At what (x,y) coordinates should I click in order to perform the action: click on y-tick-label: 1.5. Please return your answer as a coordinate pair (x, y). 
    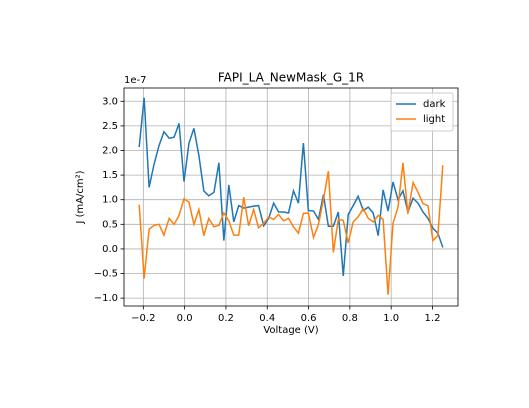
    Looking at the image, I should click on (110, 175).